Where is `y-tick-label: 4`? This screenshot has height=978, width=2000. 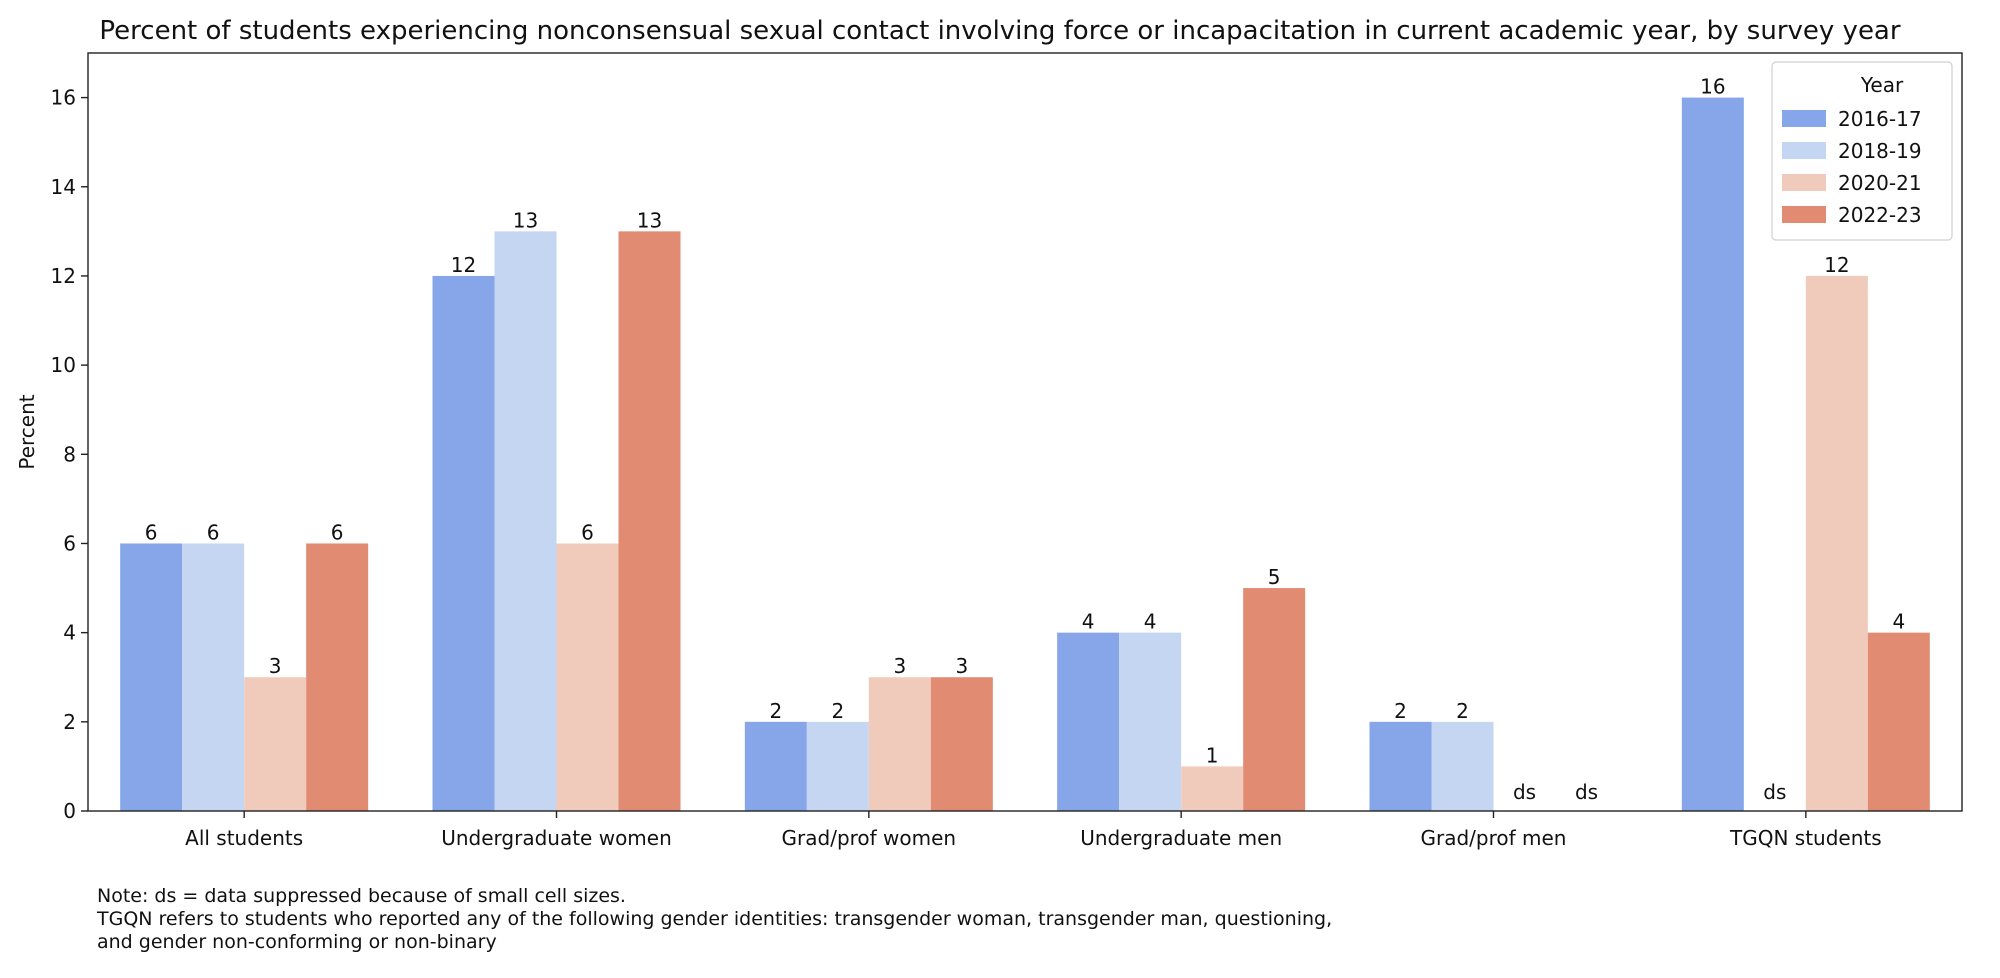 y-tick-label: 4 is located at coordinates (69, 633).